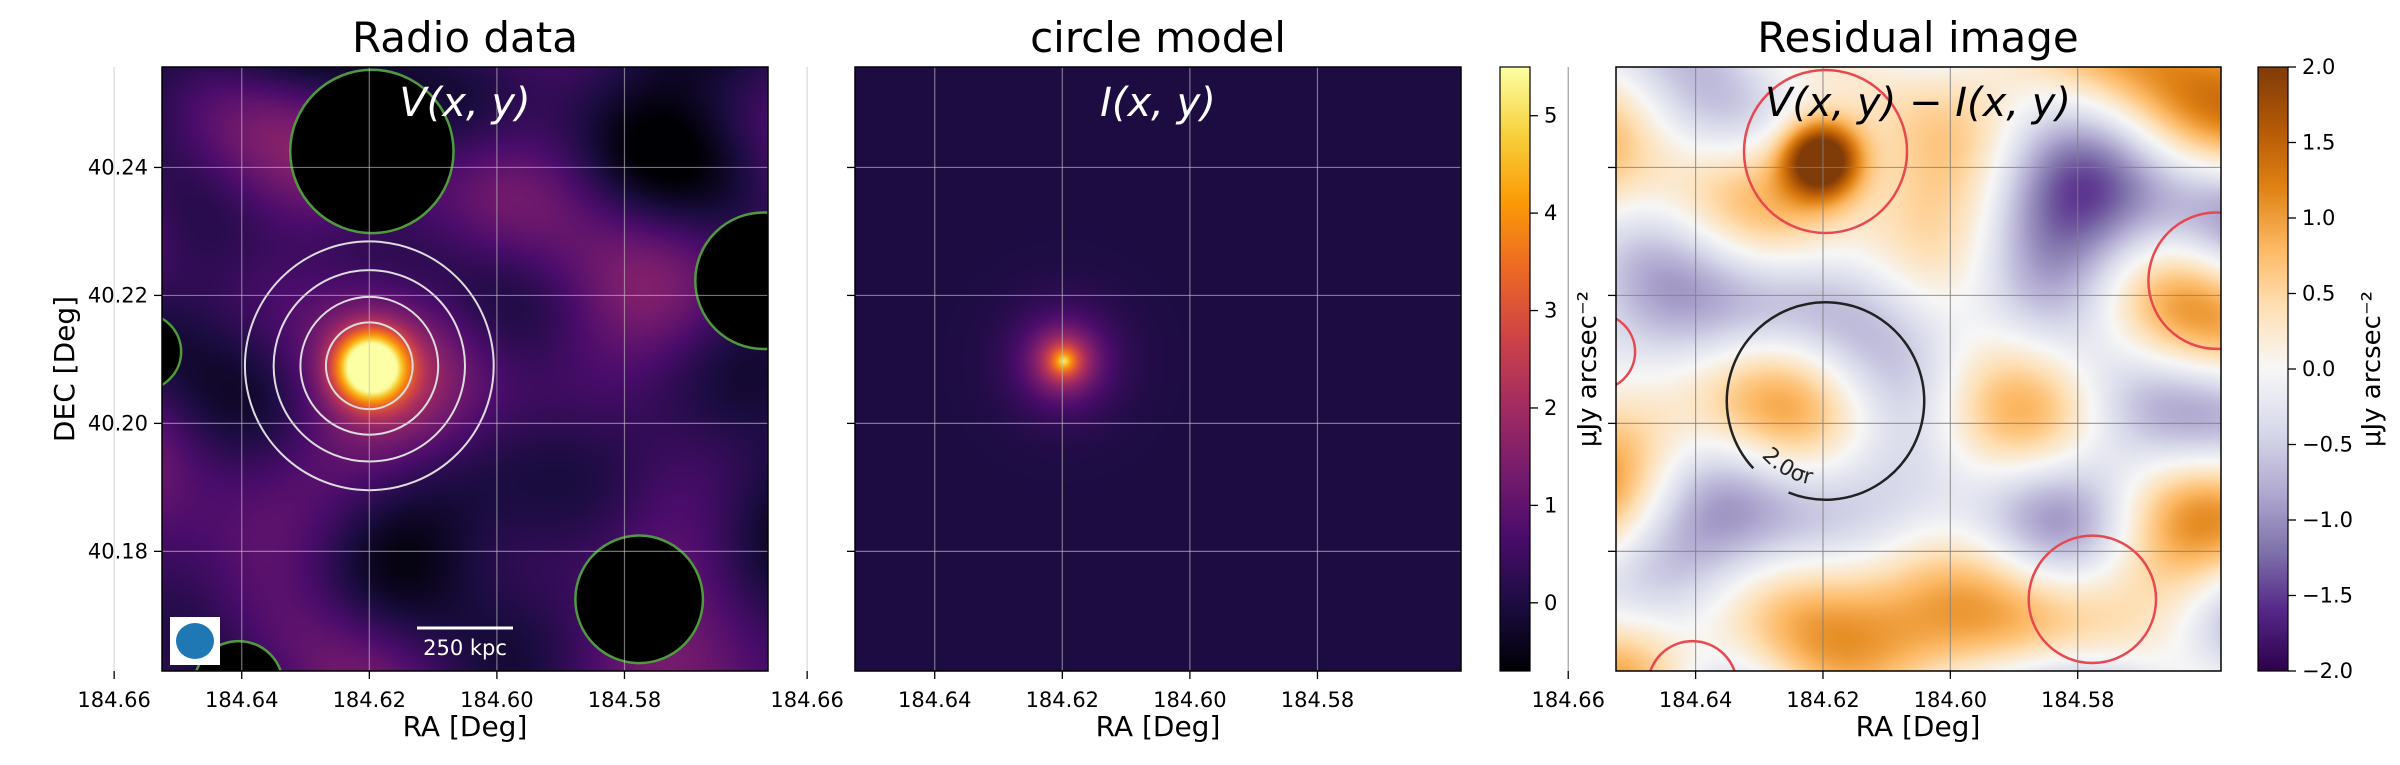 The width and height of the screenshot is (2400, 765). I want to click on colorbar-tick-label: 5, so click(1550, 116).